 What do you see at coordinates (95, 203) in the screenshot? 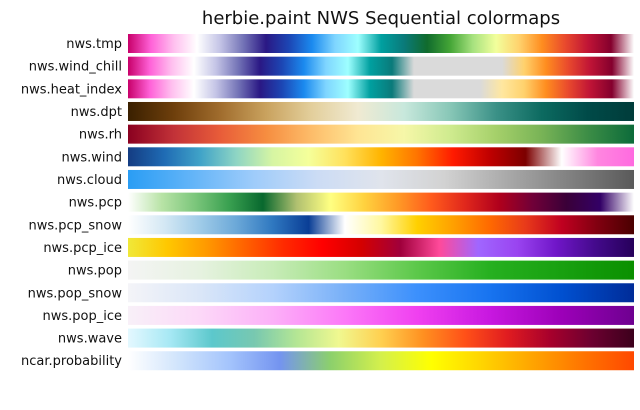
I see `colormap-label: nws.pcp` at bounding box center [95, 203].